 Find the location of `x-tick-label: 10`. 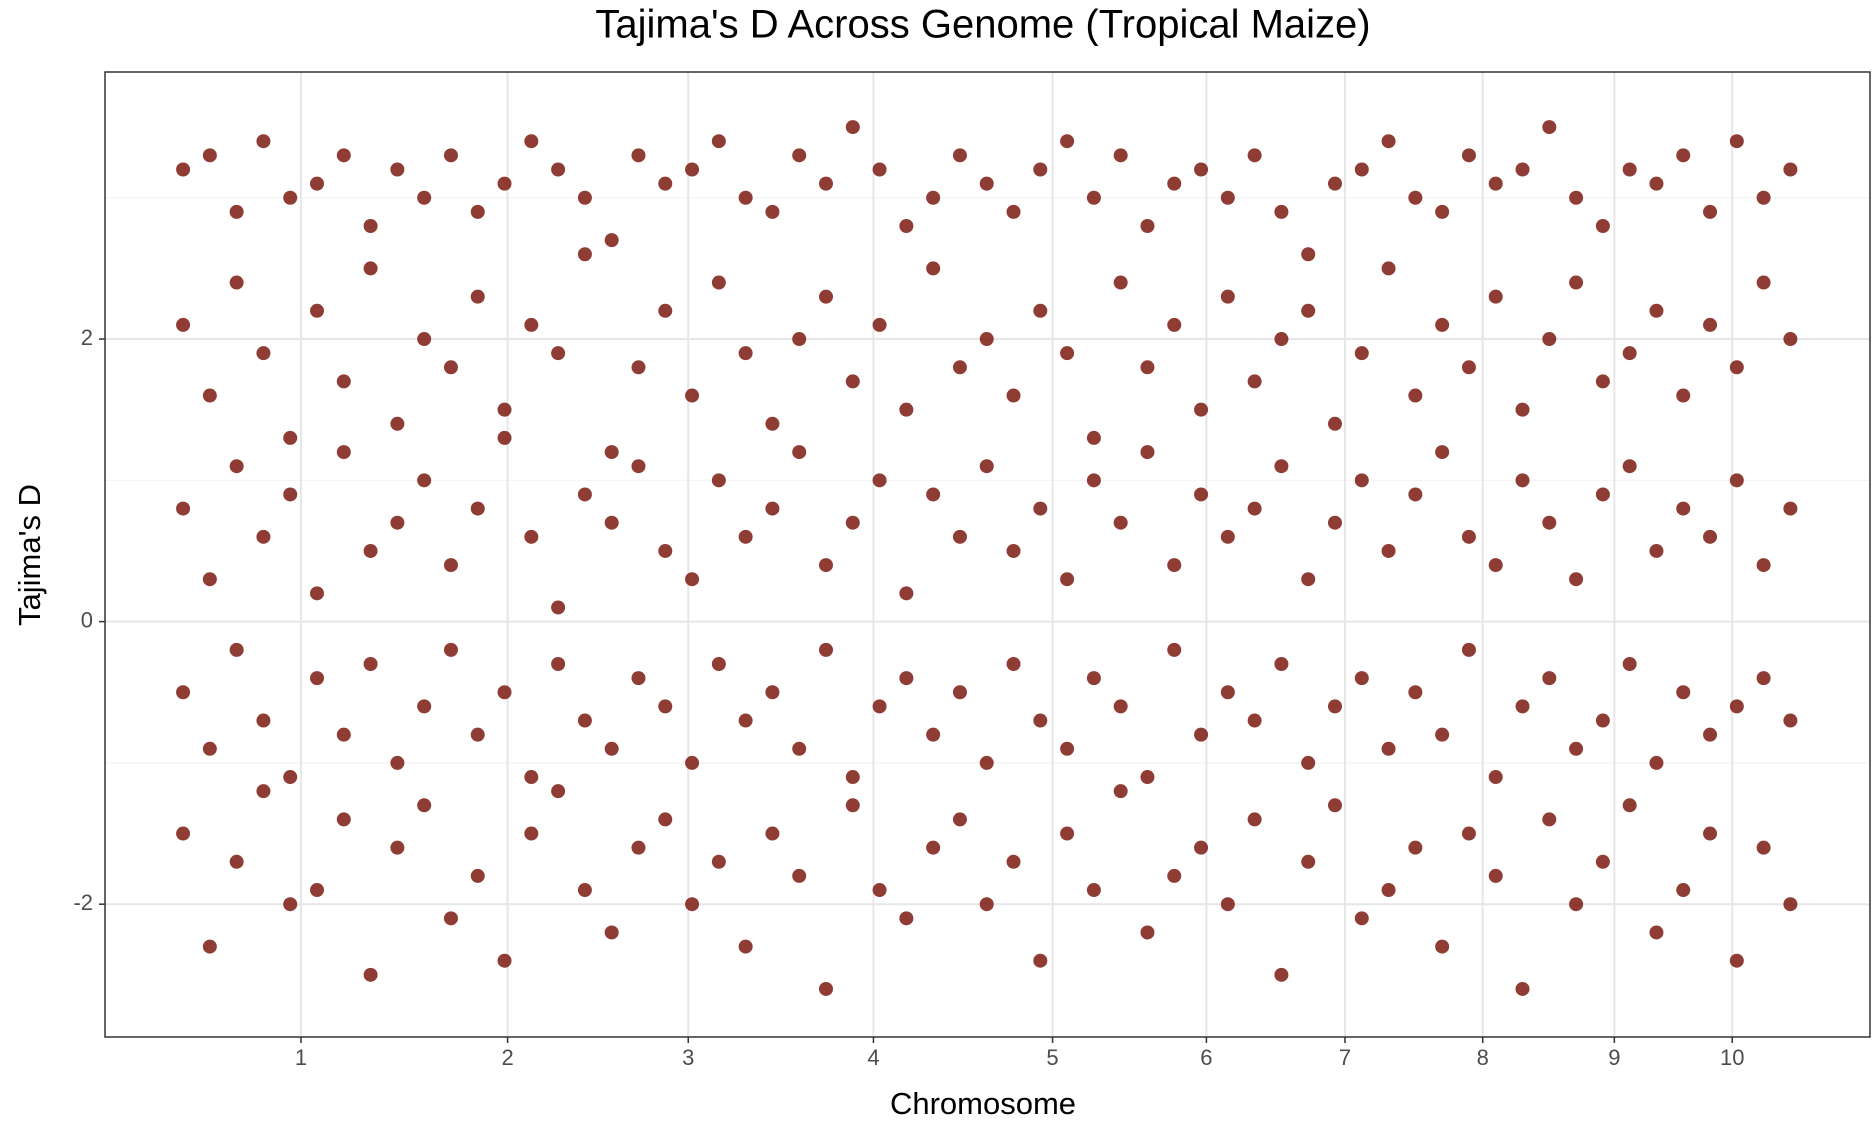

x-tick-label: 10 is located at coordinates (1732, 1057).